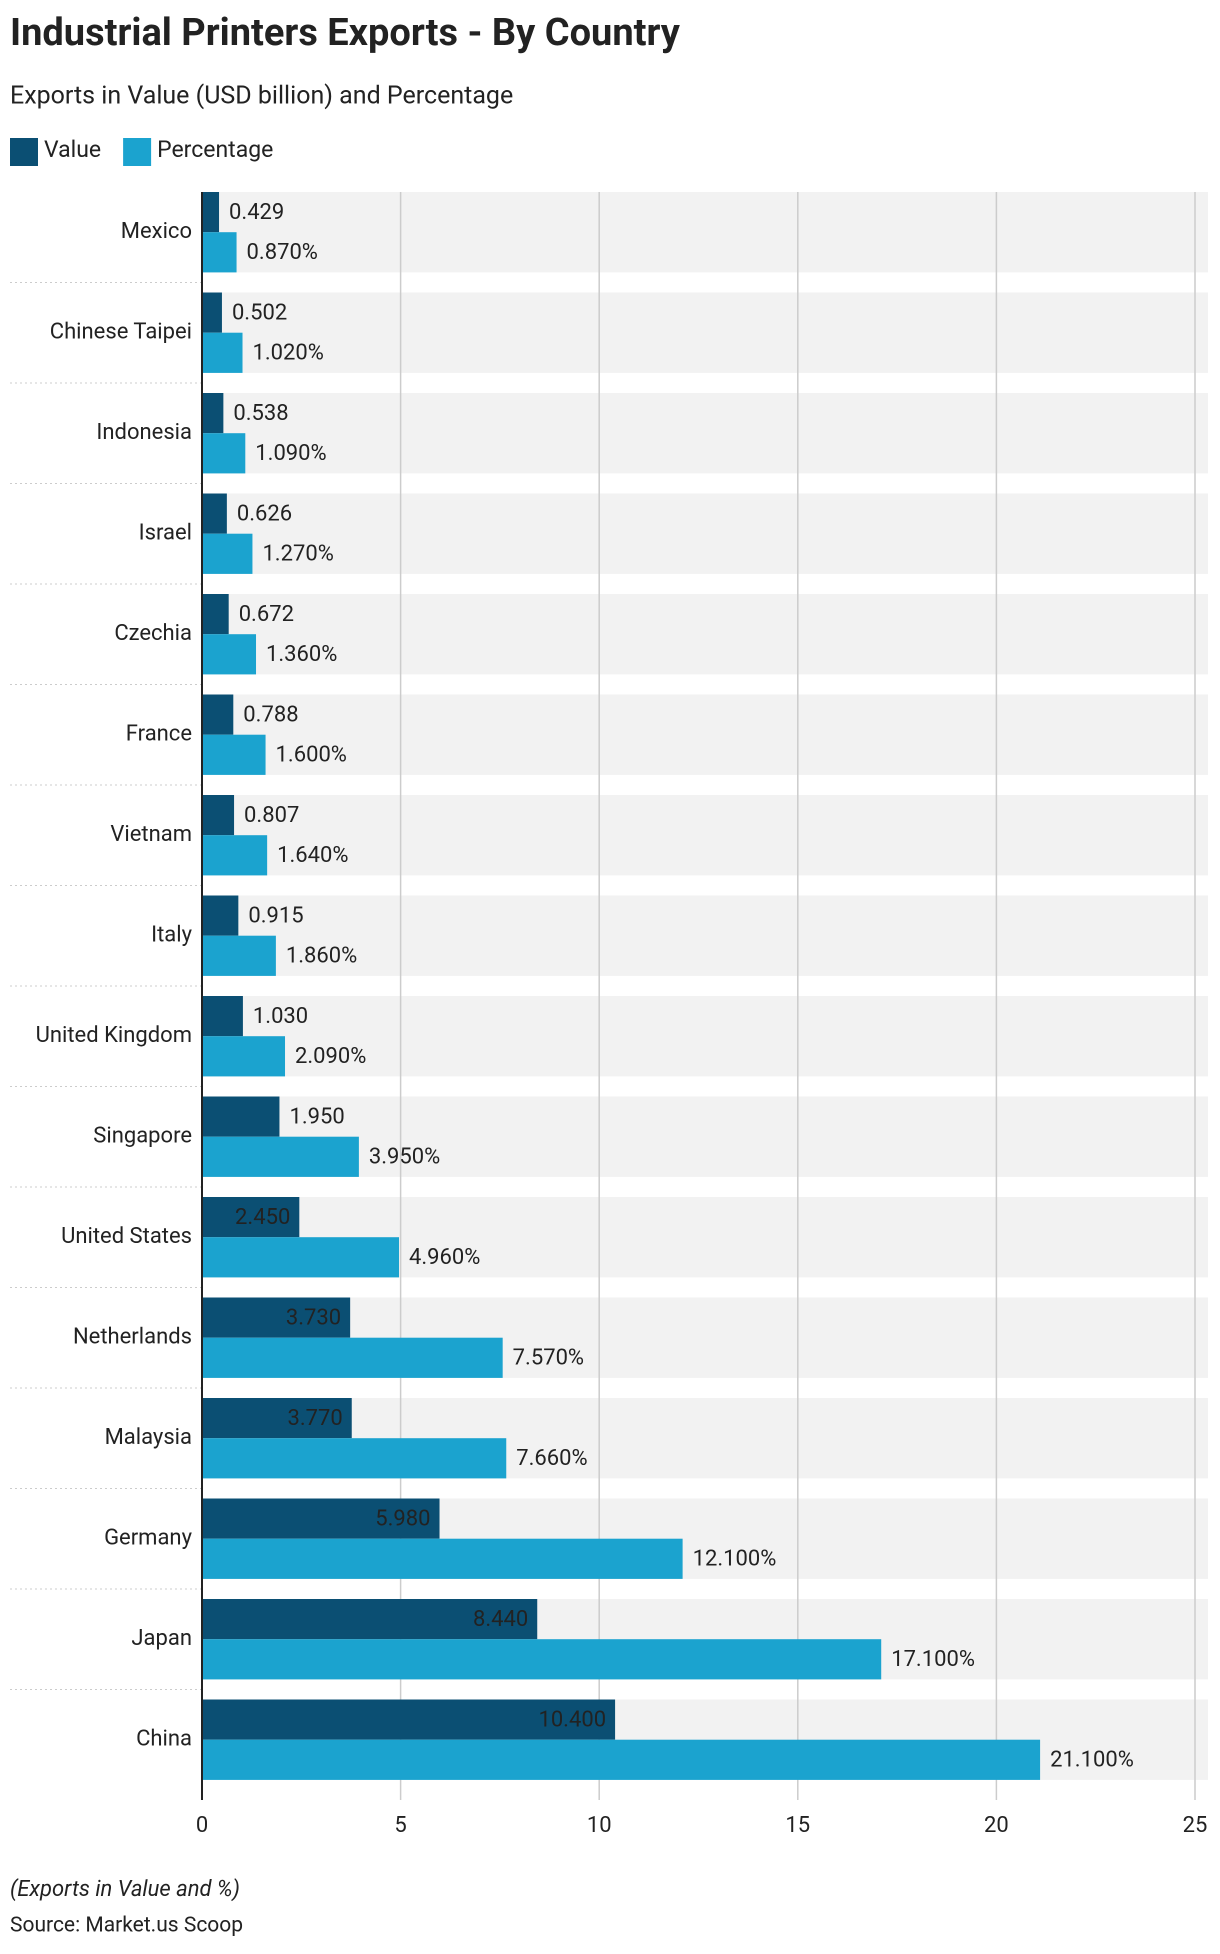 This screenshot has width=1220, height=1954. What do you see at coordinates (153, 633) in the screenshot?
I see `y-tick-label: Czechia` at bounding box center [153, 633].